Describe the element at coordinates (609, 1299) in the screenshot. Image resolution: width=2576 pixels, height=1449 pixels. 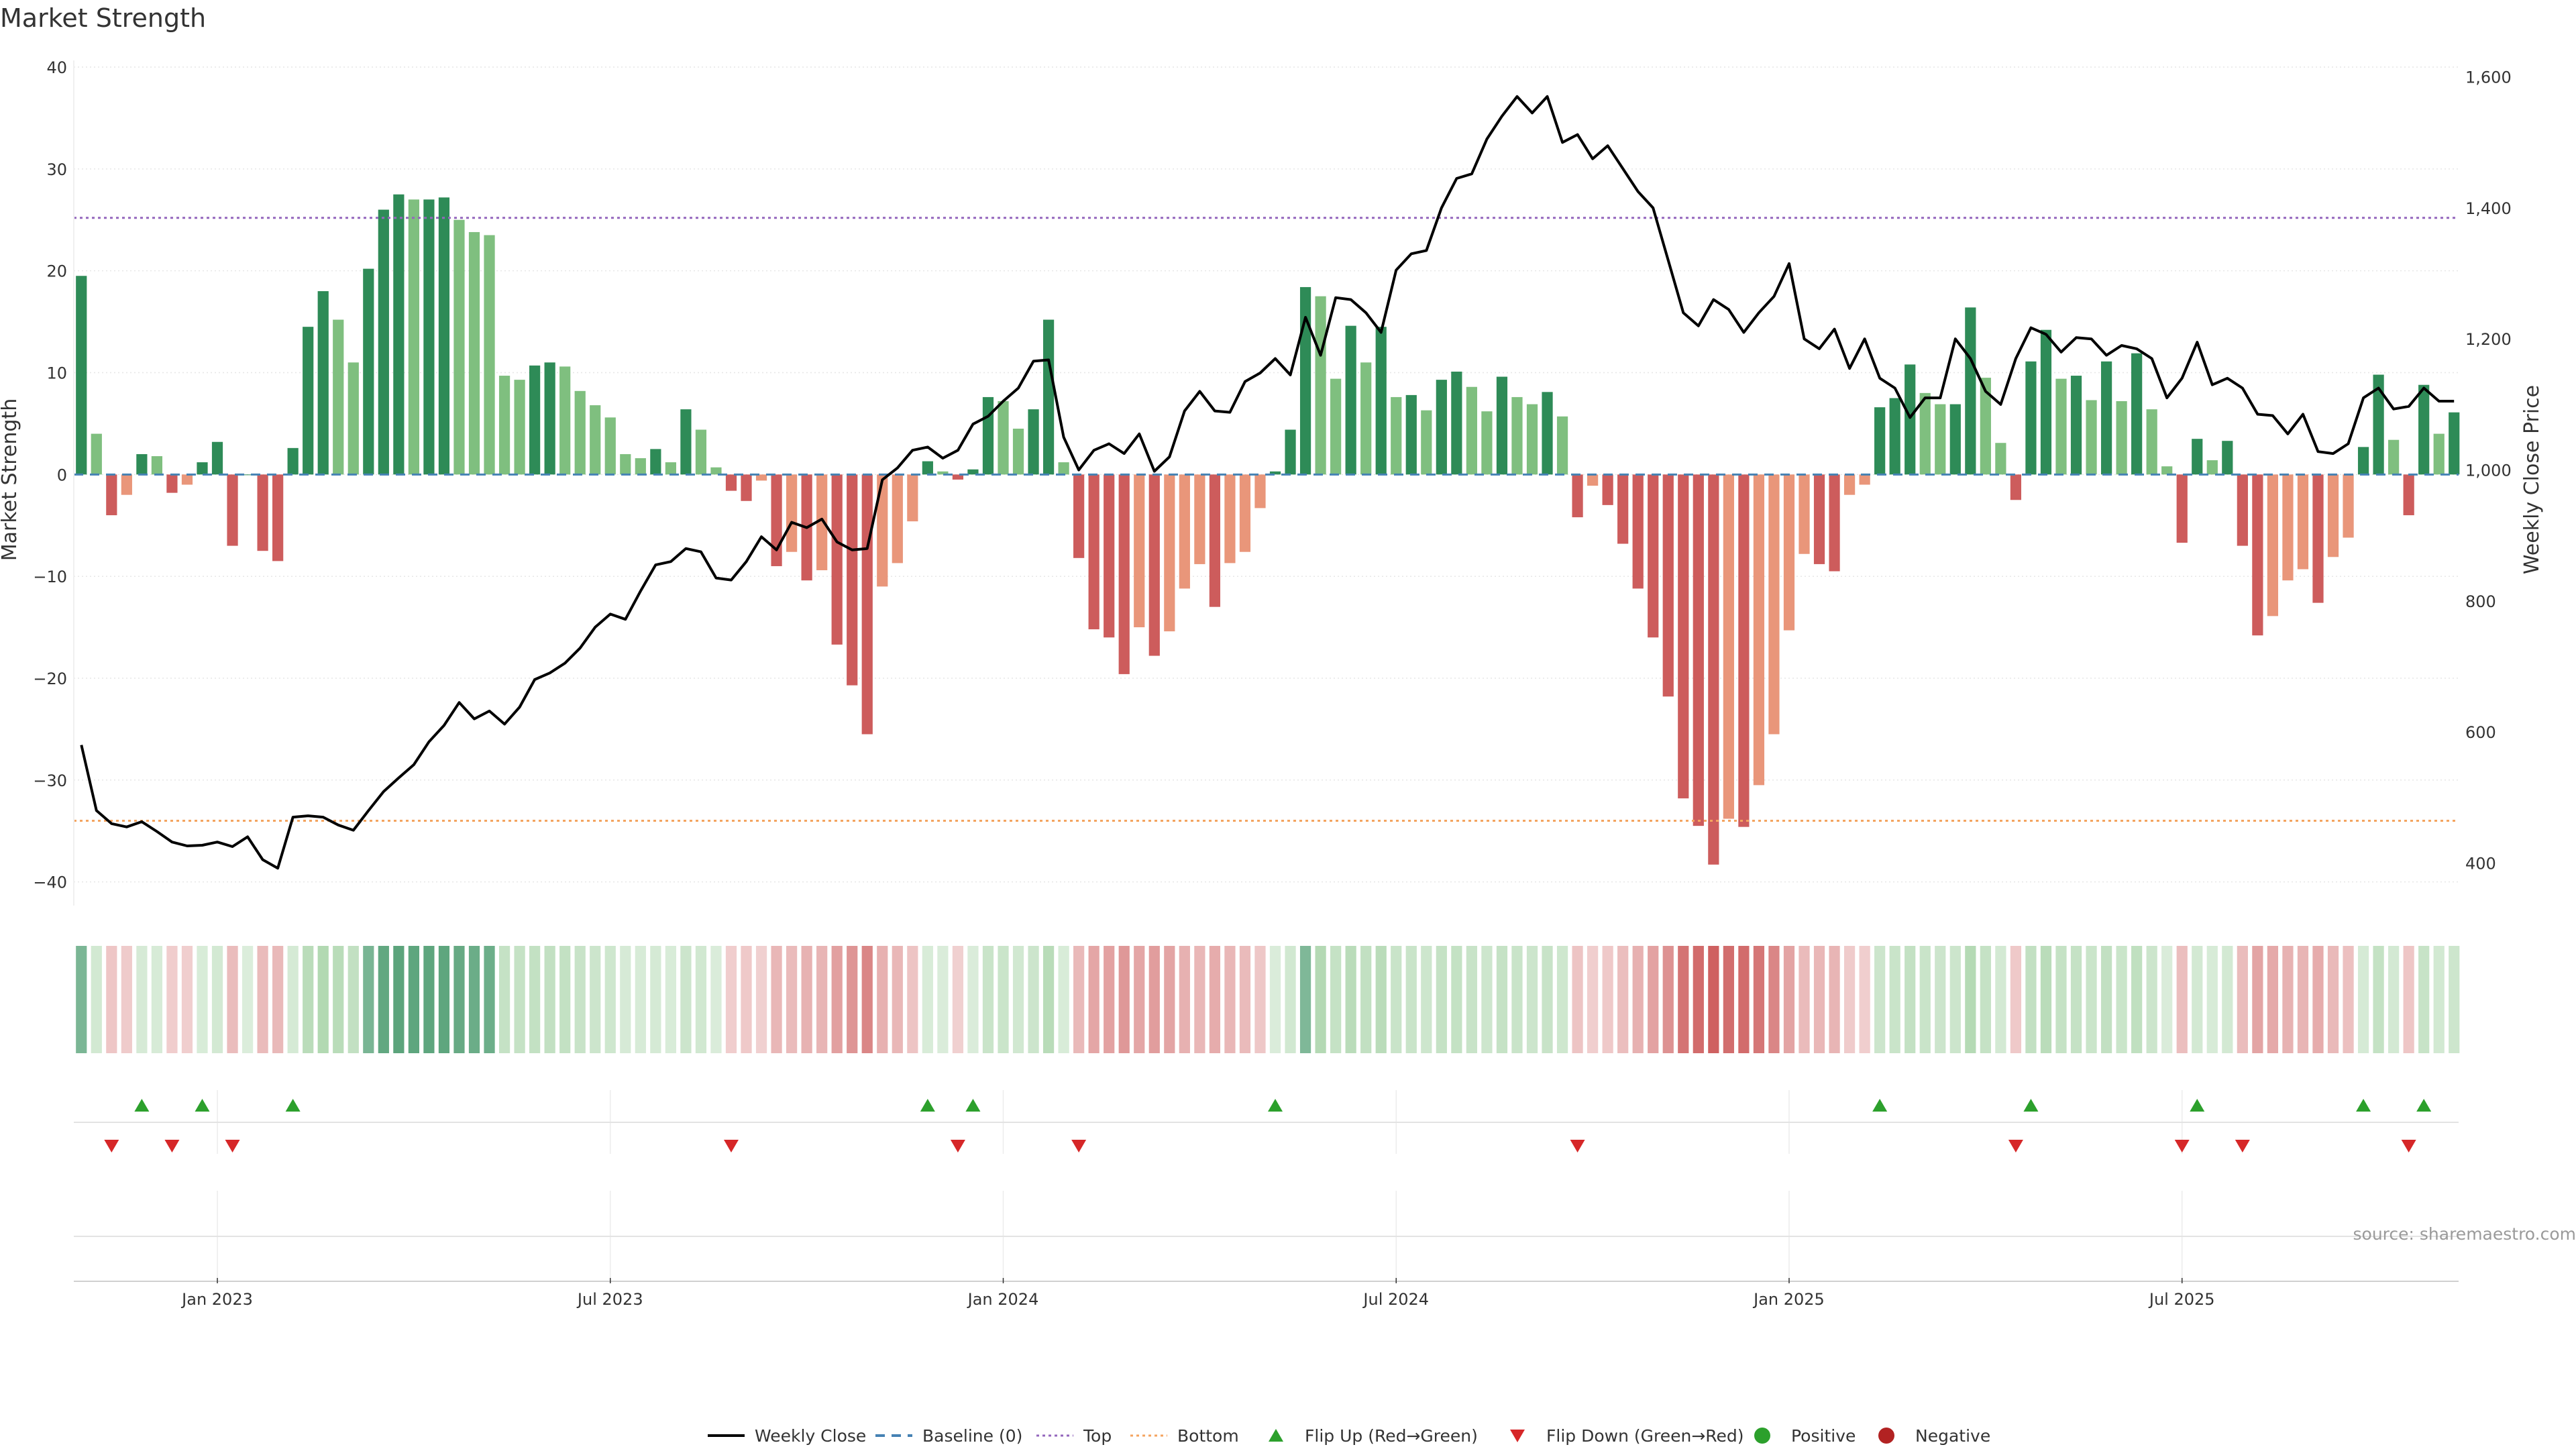
I see `x-tick-label: Jul 2023` at that location.